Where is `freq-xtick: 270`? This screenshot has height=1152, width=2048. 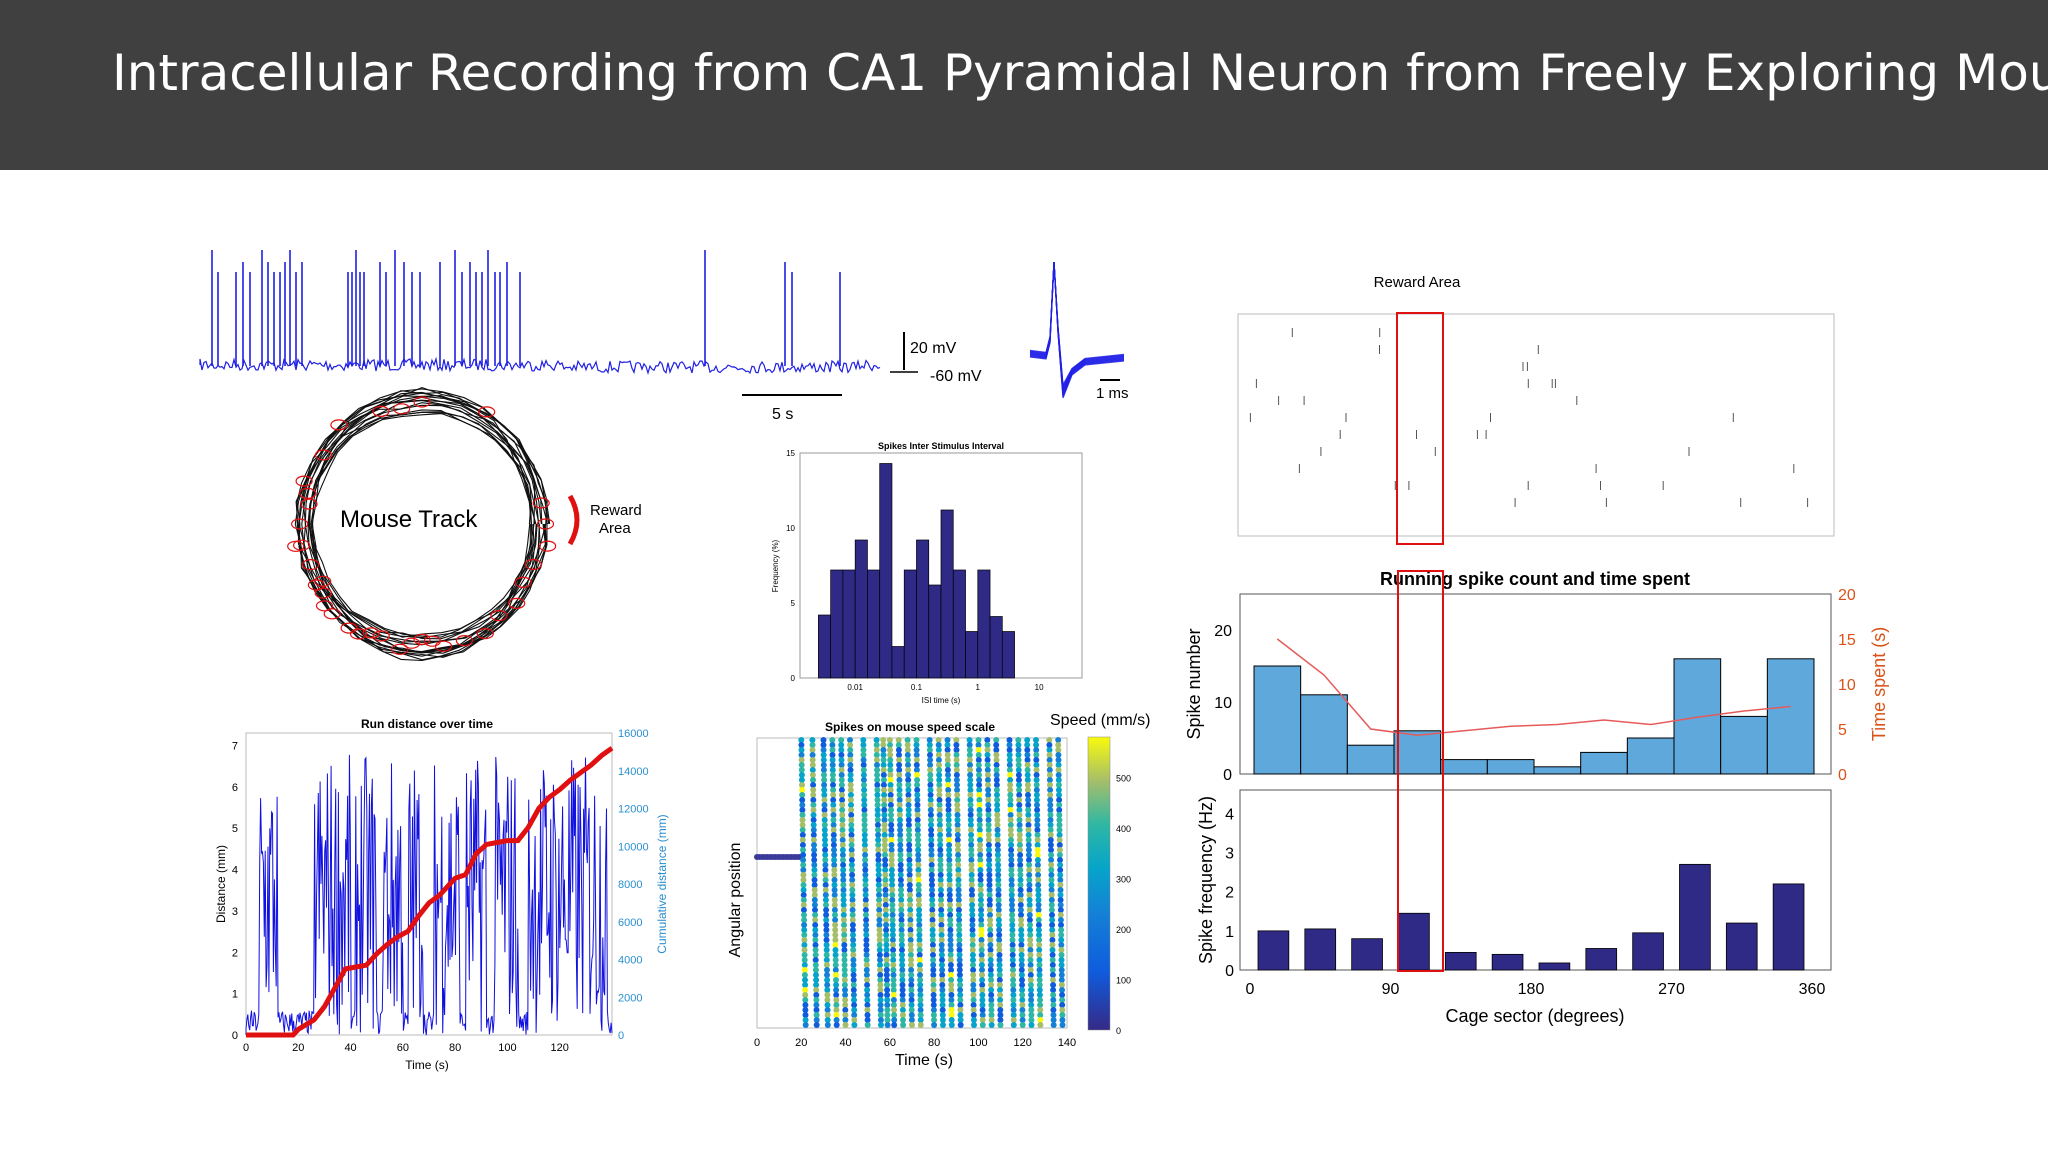 freq-xtick: 270 is located at coordinates (1671, 989).